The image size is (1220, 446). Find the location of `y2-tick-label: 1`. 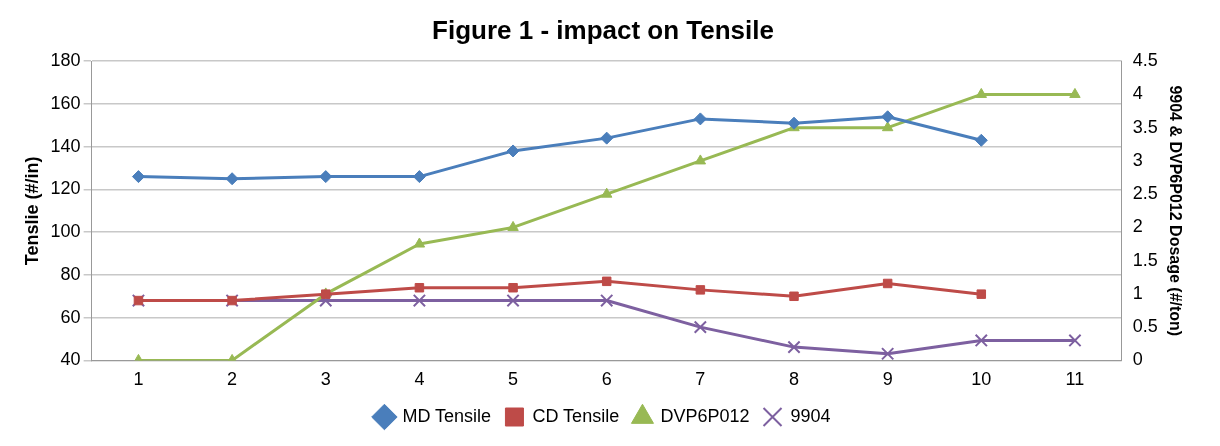

y2-tick-label: 1 is located at coordinates (1137, 292).